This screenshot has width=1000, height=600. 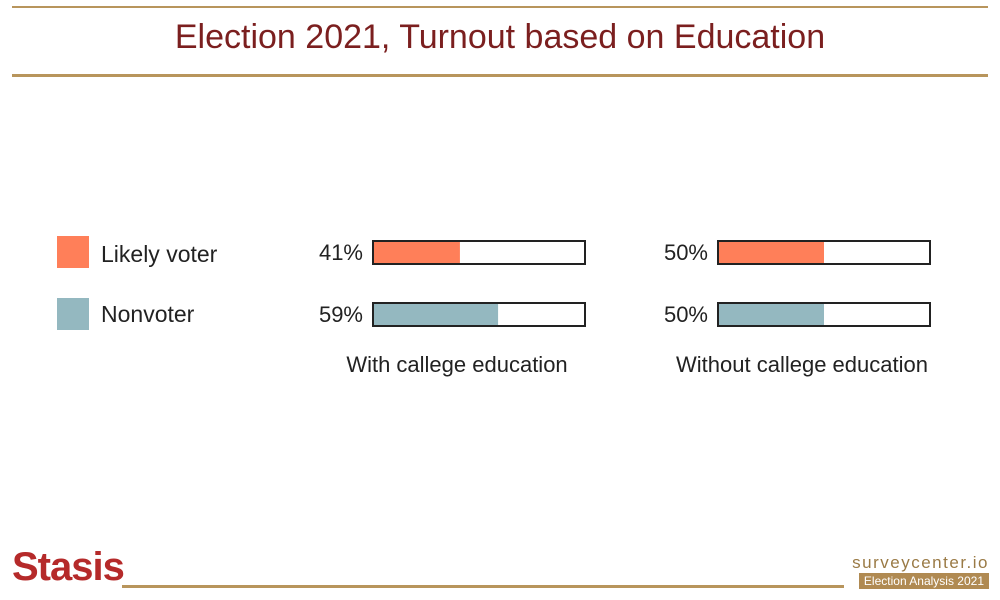 What do you see at coordinates (500, 7) in the screenshot?
I see `top-rule` at bounding box center [500, 7].